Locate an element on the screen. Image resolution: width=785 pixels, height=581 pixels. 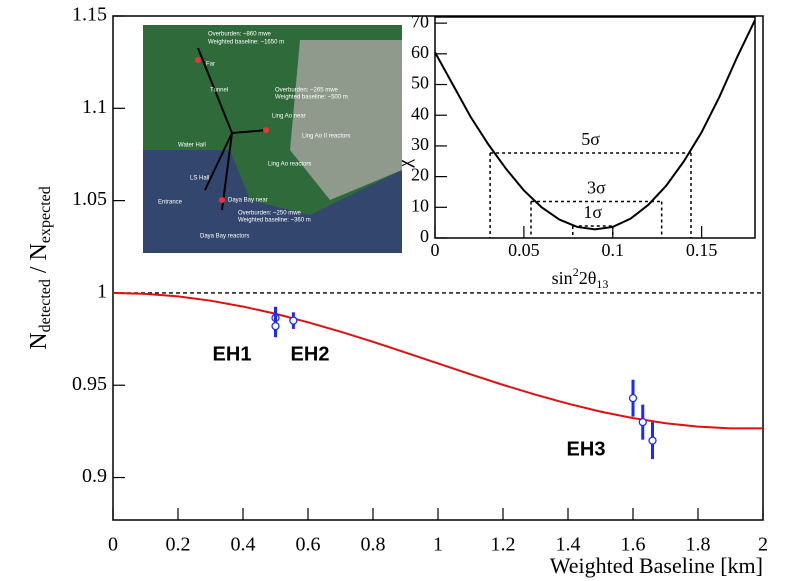
site-label: EH1 is located at coordinates (232, 354).